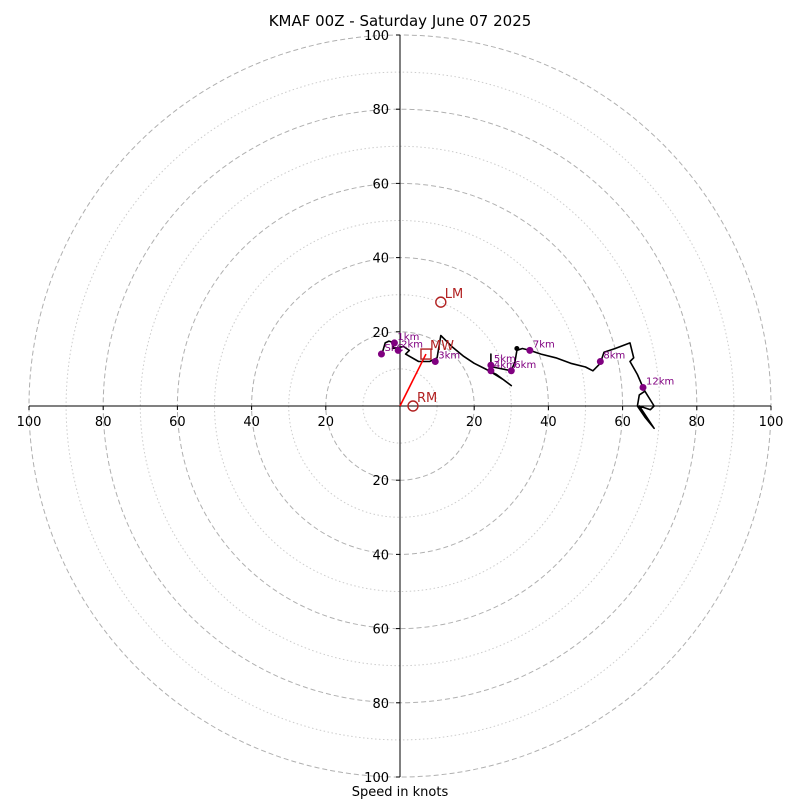 The height and width of the screenshot is (800, 800). What do you see at coordinates (614, 355) in the screenshot?
I see `height-label-8km: 8km` at bounding box center [614, 355].